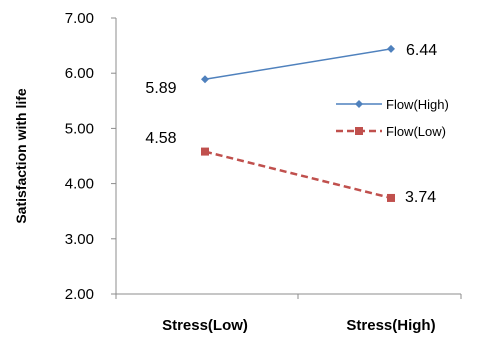 The height and width of the screenshot is (337, 481). What do you see at coordinates (421, 50) in the screenshot?
I see `data-label: 6.44` at bounding box center [421, 50].